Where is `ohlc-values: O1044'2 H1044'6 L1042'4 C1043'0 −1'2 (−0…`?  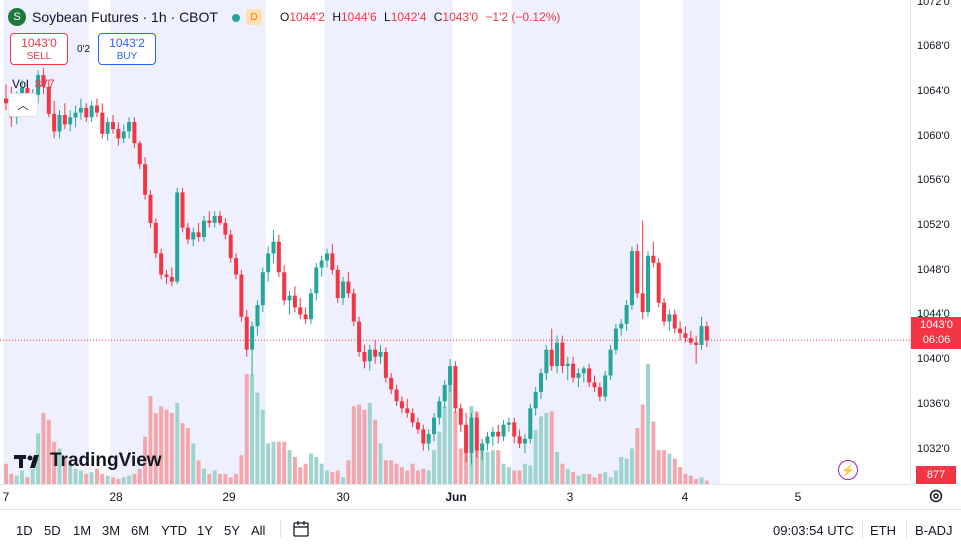
ohlc-values: O1044'2 H1044'6 L1042'4 C1043'0 −1'2 (−0… is located at coordinates (422, 17).